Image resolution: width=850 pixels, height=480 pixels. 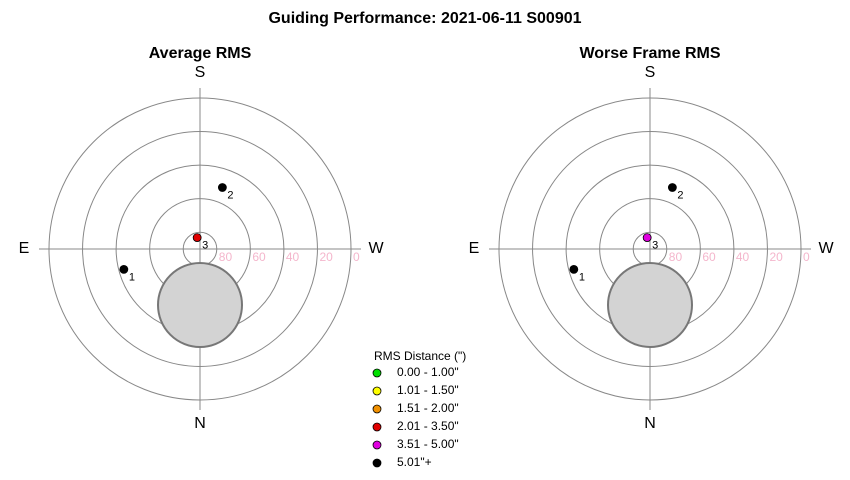 What do you see at coordinates (428, 444) in the screenshot?
I see `legend-label: 3.51 - 5.00"` at bounding box center [428, 444].